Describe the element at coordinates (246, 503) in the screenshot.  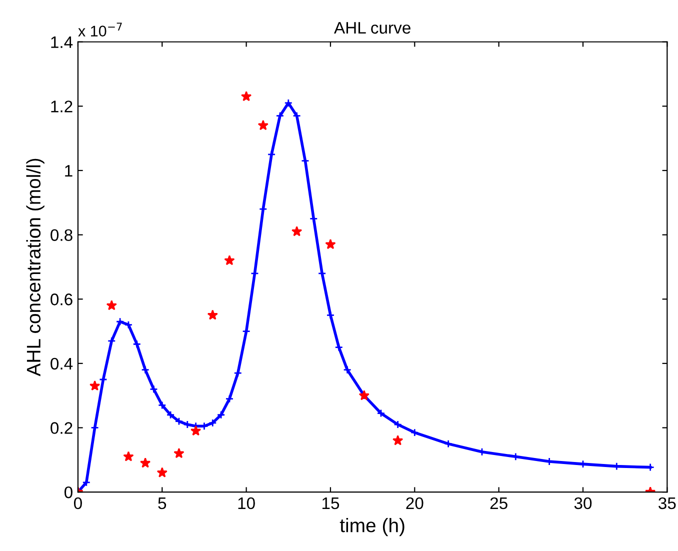
I see `x-tick-label: 10` at that location.